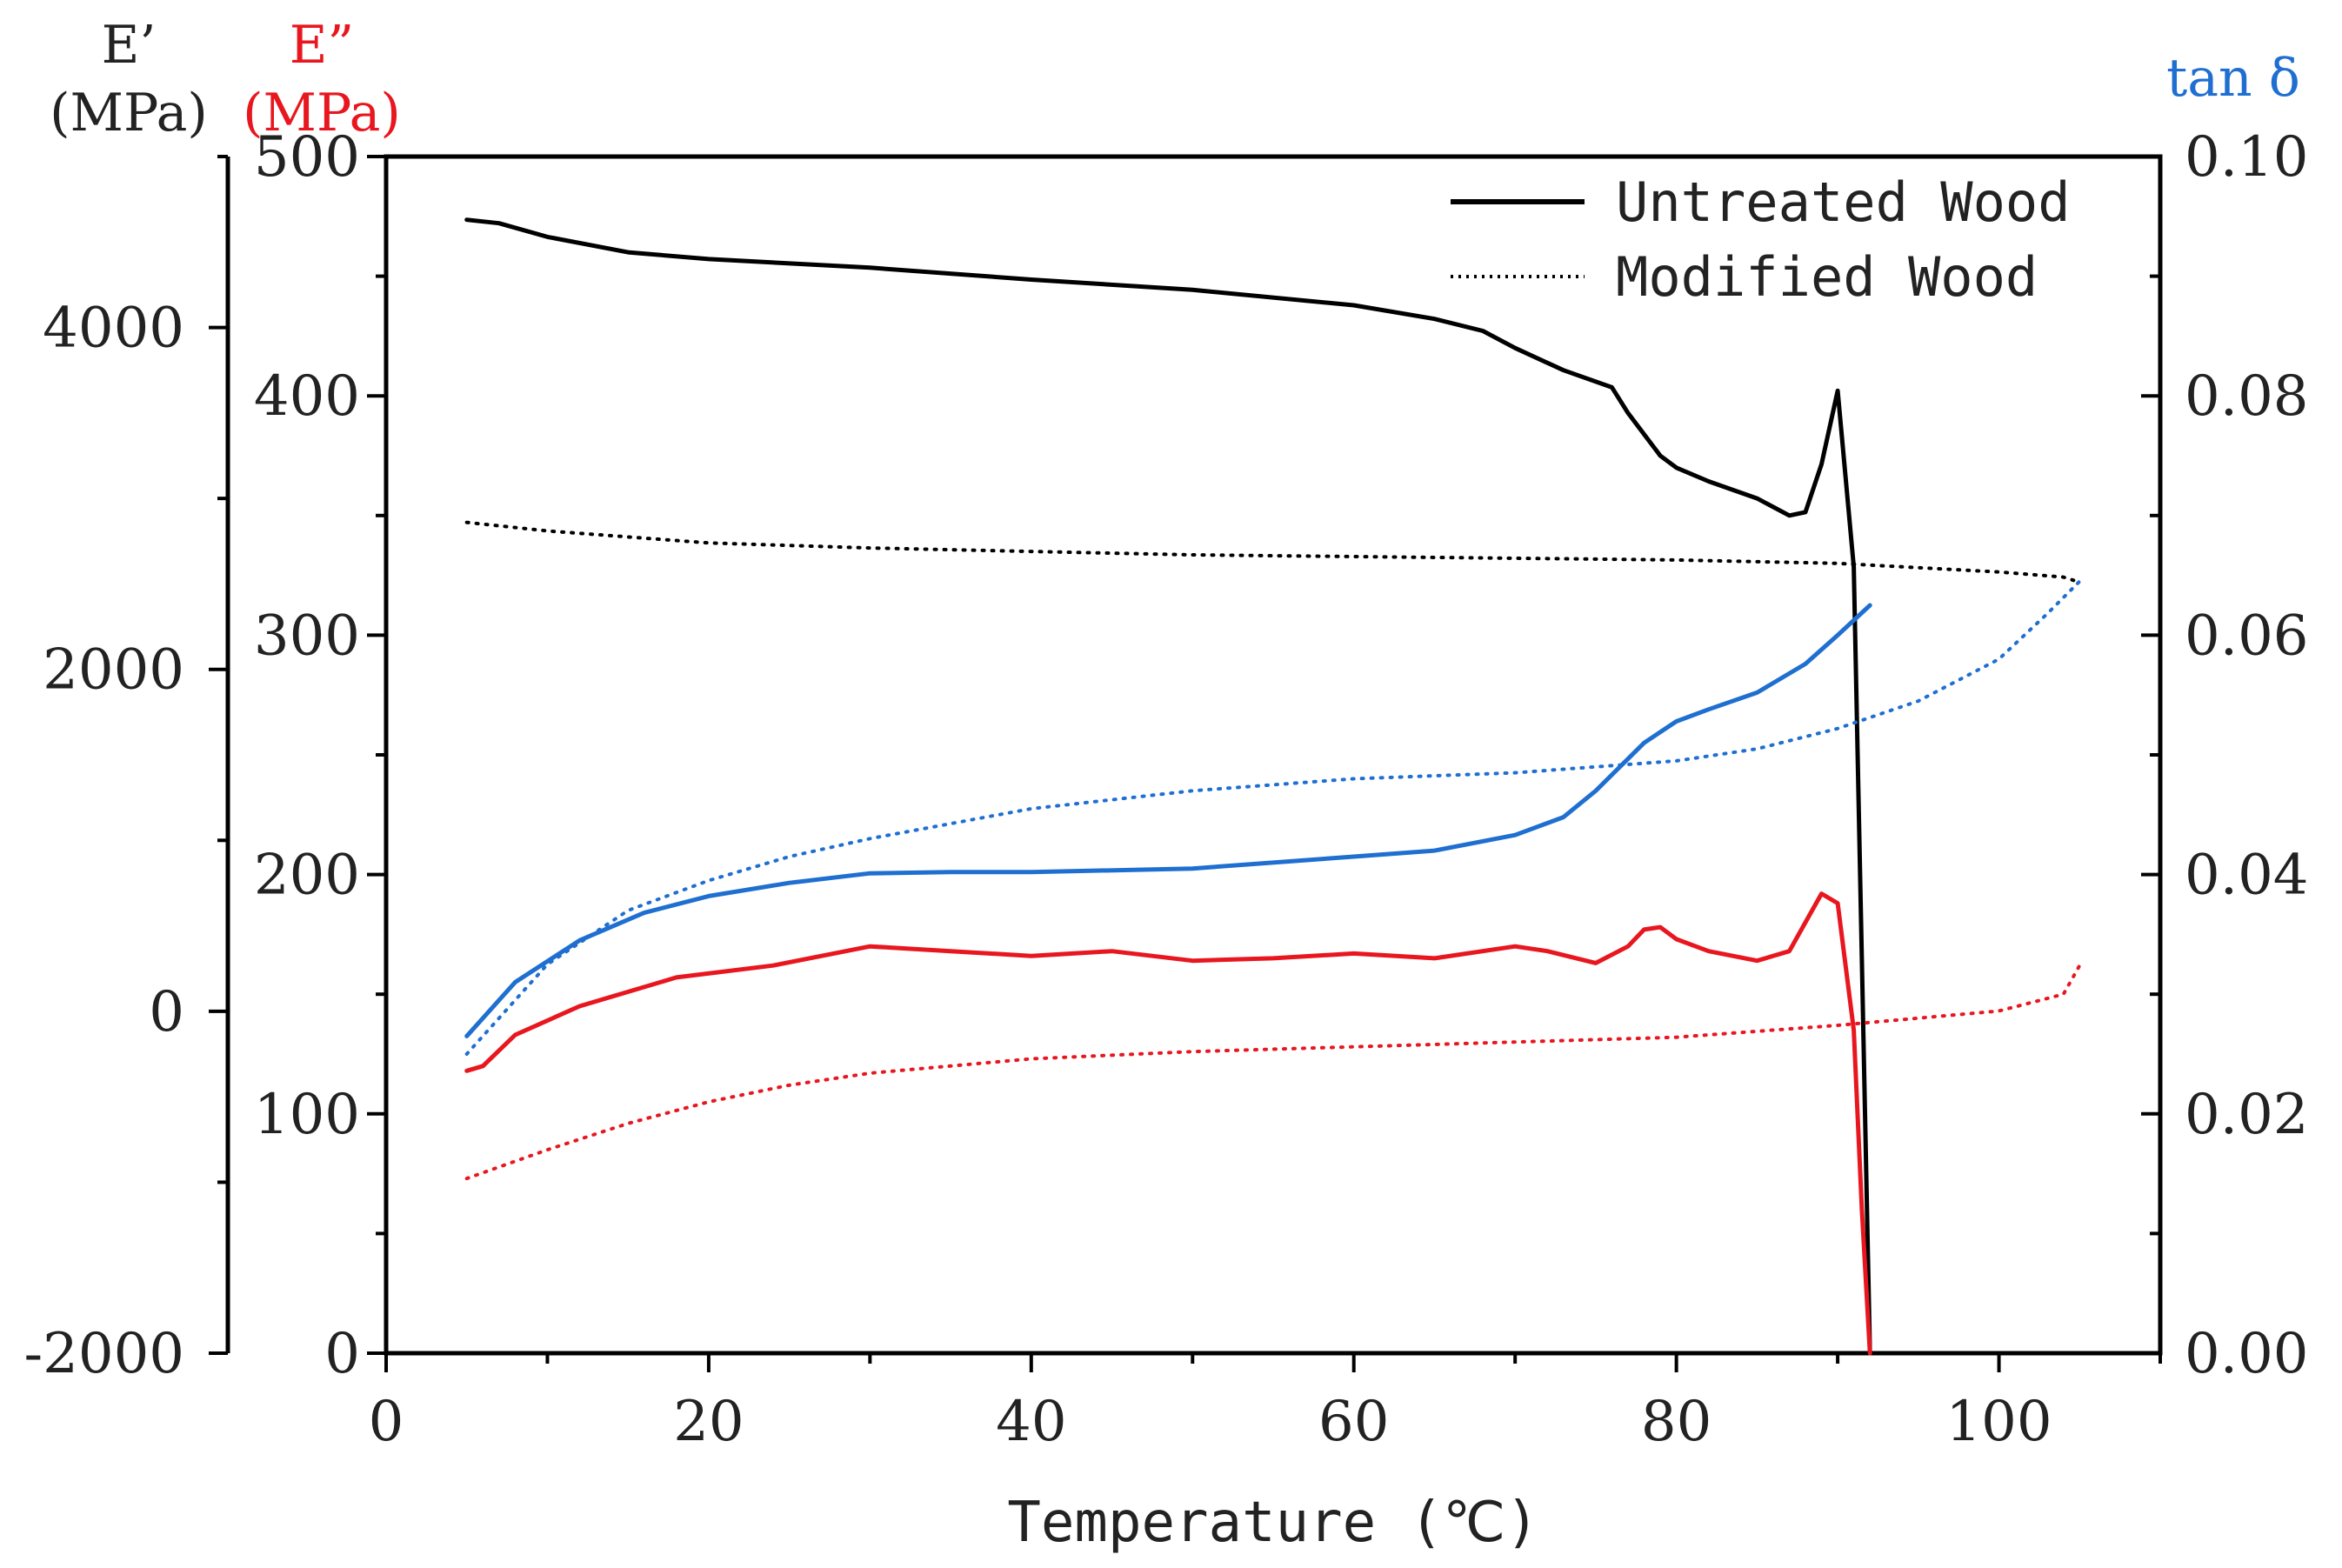  What do you see at coordinates (322, 45) in the screenshot?
I see `e-loss-axis-title: E”` at bounding box center [322, 45].